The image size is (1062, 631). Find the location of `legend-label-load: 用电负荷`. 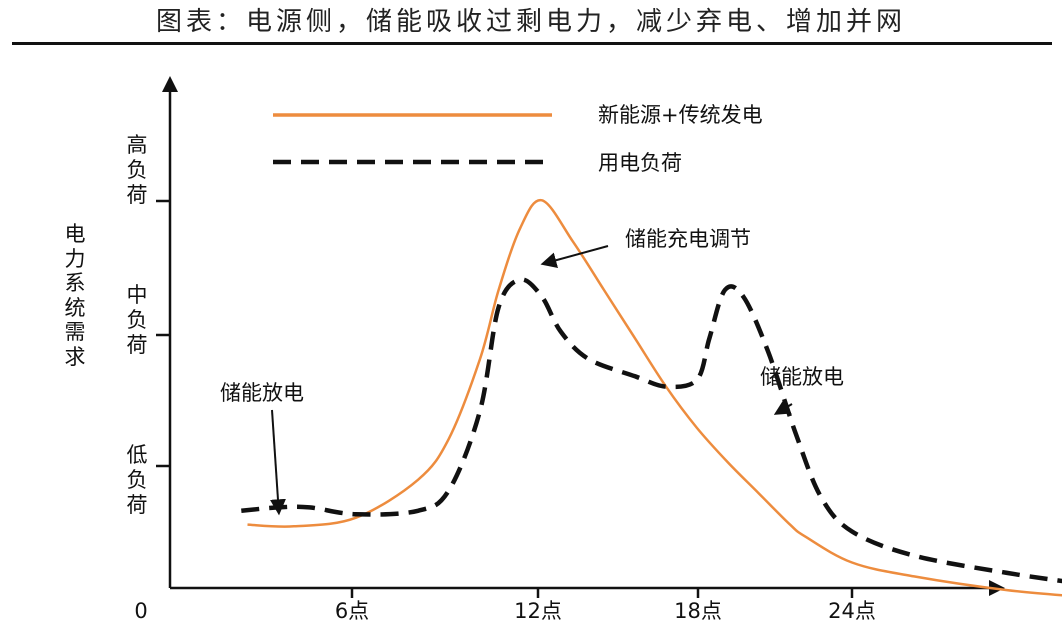

legend-label-load: 用电负荷 is located at coordinates (640, 163).